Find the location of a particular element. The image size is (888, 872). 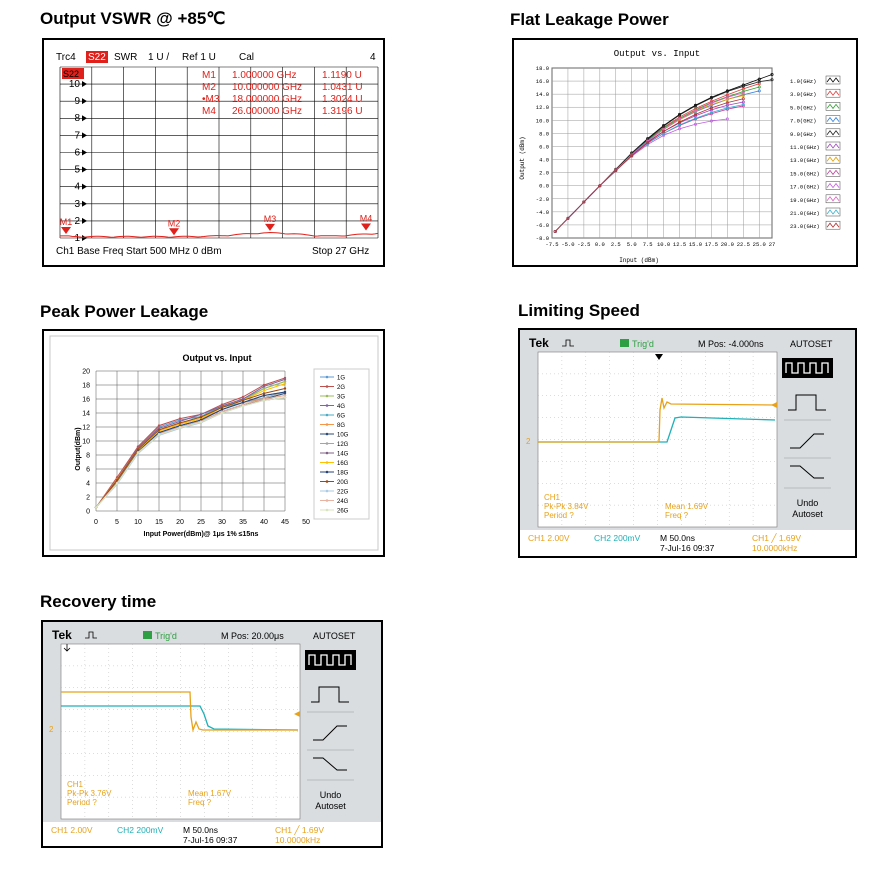

limiting-speed-heading: Limiting Speed is located at coordinates (579, 310).